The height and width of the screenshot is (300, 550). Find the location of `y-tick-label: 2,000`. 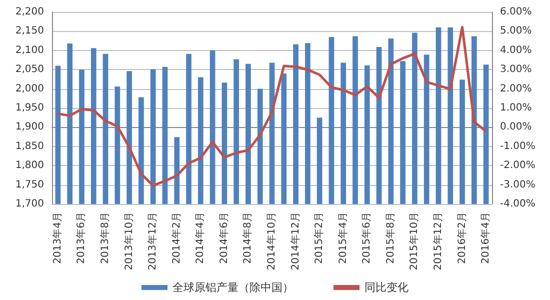

y-tick-label: 2,000 is located at coordinates (29, 88).